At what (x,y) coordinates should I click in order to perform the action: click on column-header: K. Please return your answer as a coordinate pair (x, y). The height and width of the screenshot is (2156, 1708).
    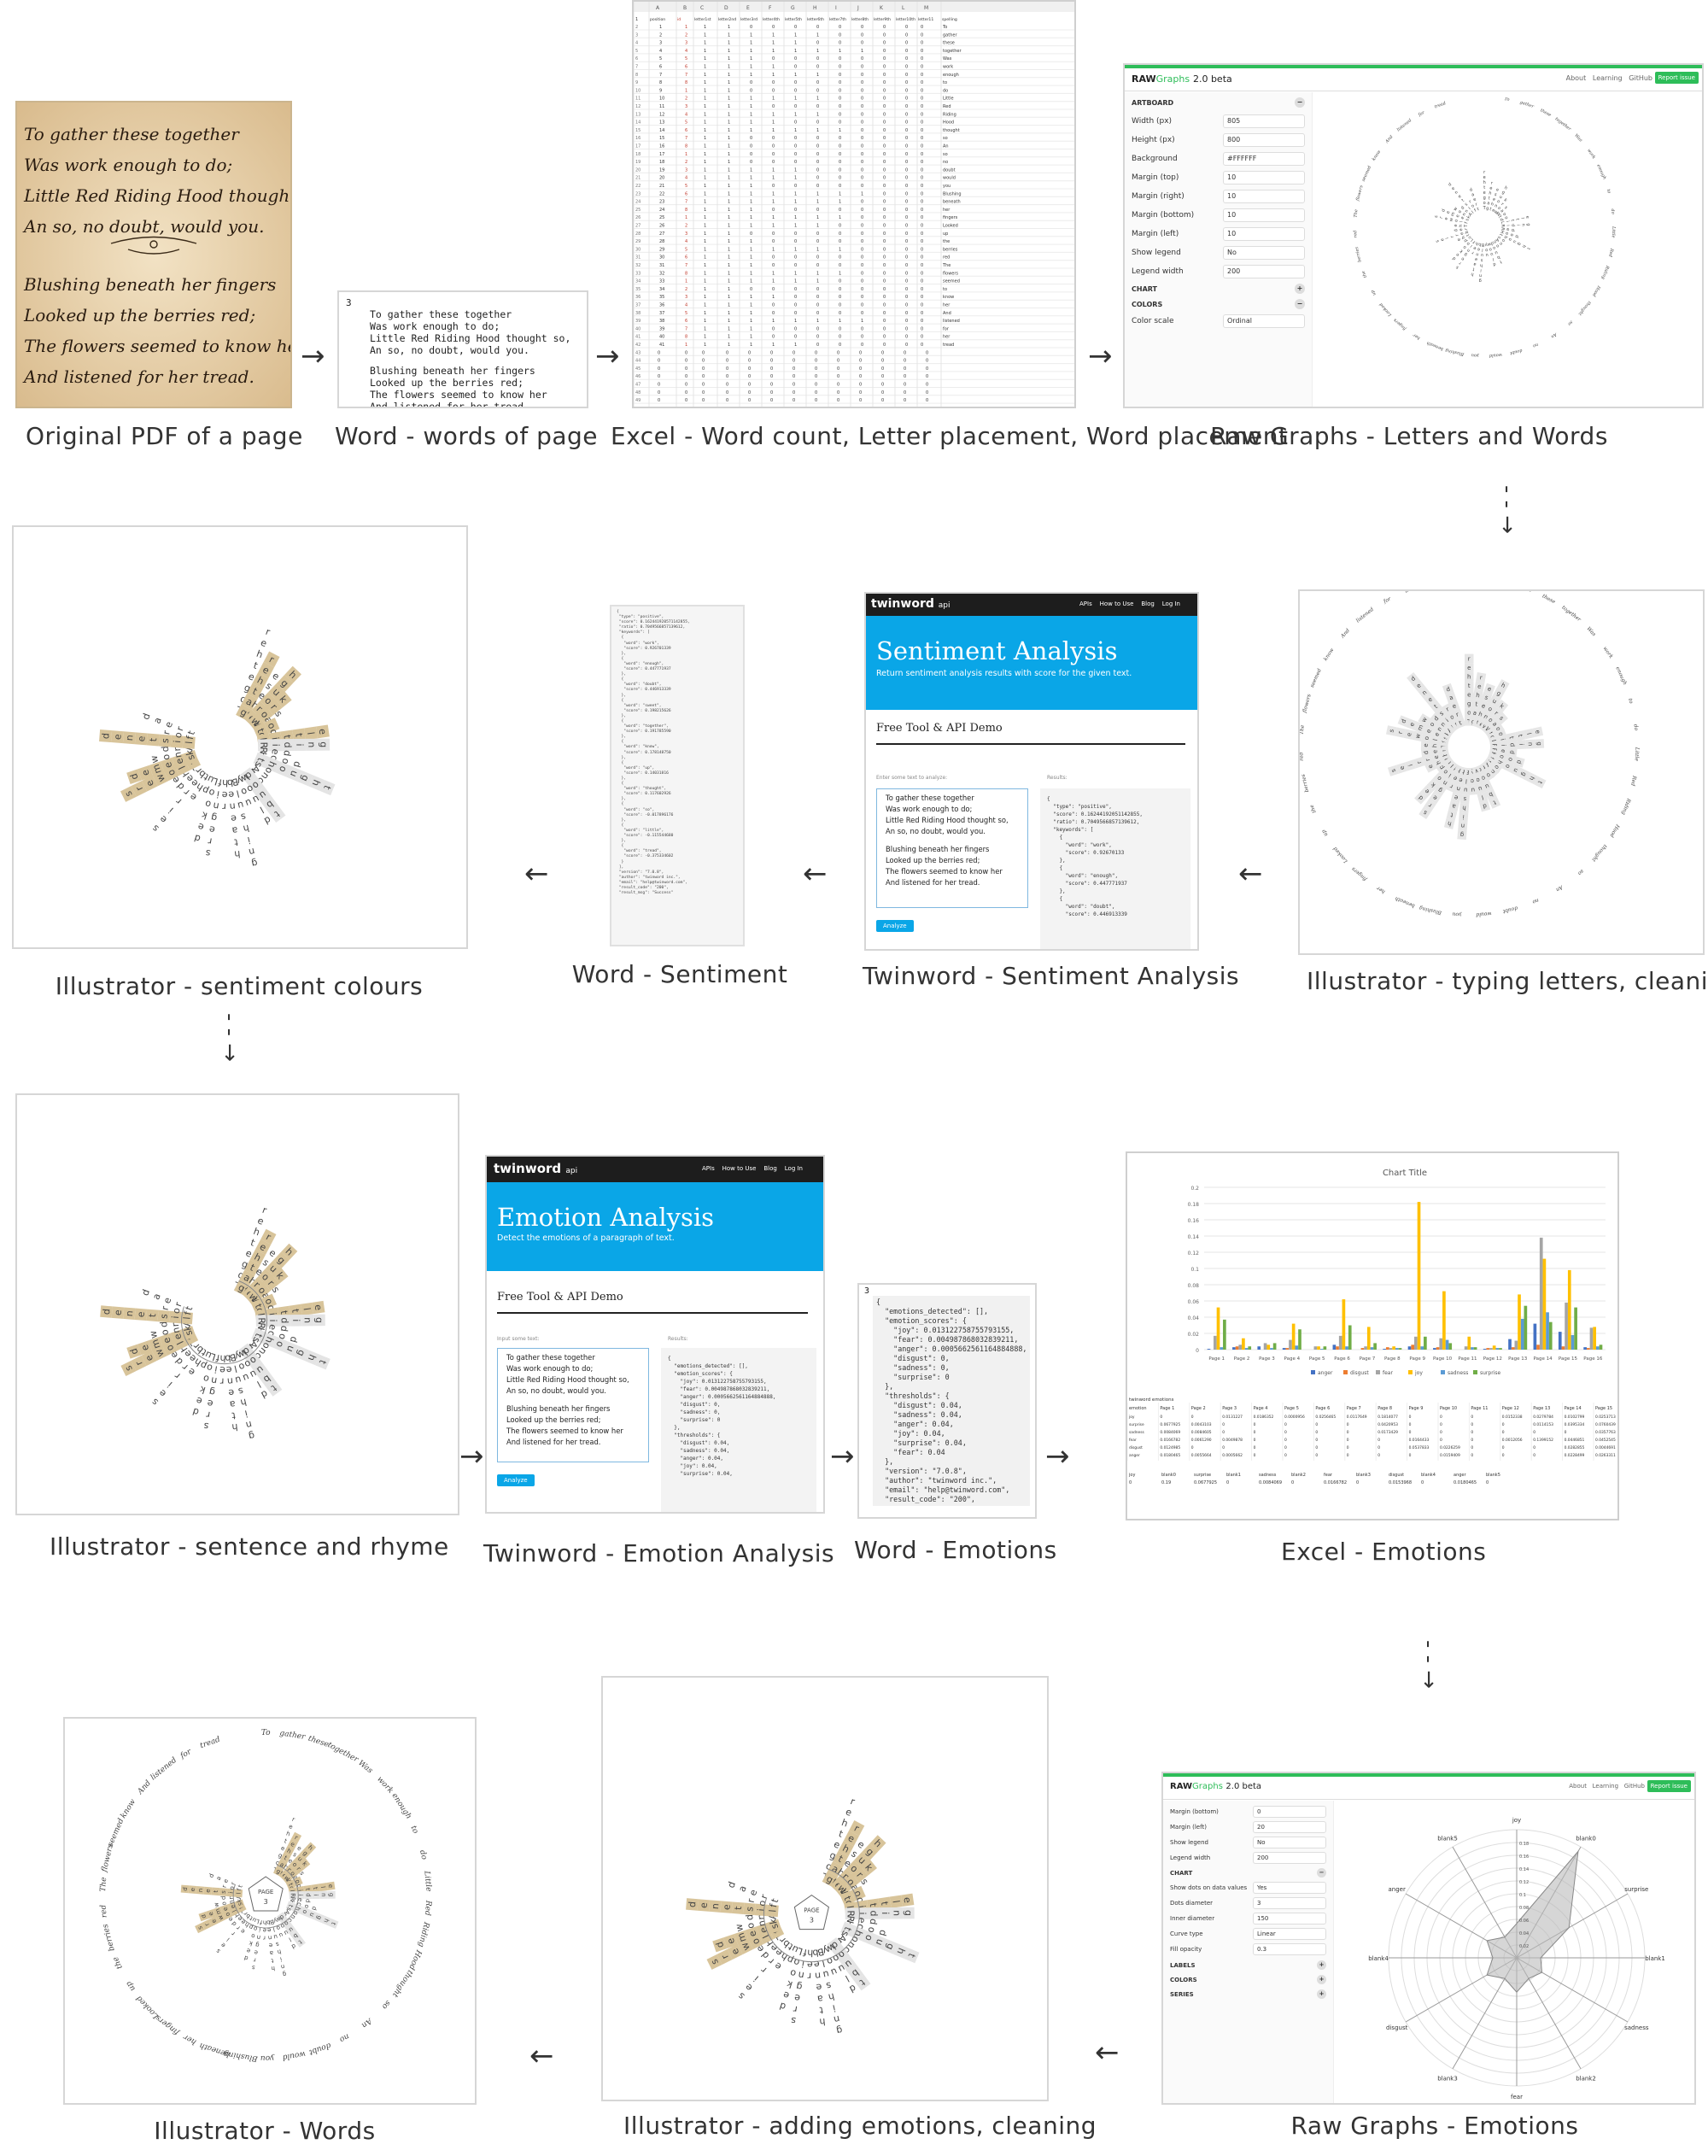
    Looking at the image, I should click on (882, 8).